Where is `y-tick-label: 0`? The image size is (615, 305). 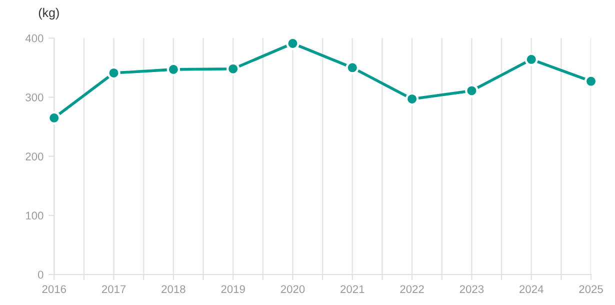
y-tick-label: 0 is located at coordinates (41, 274).